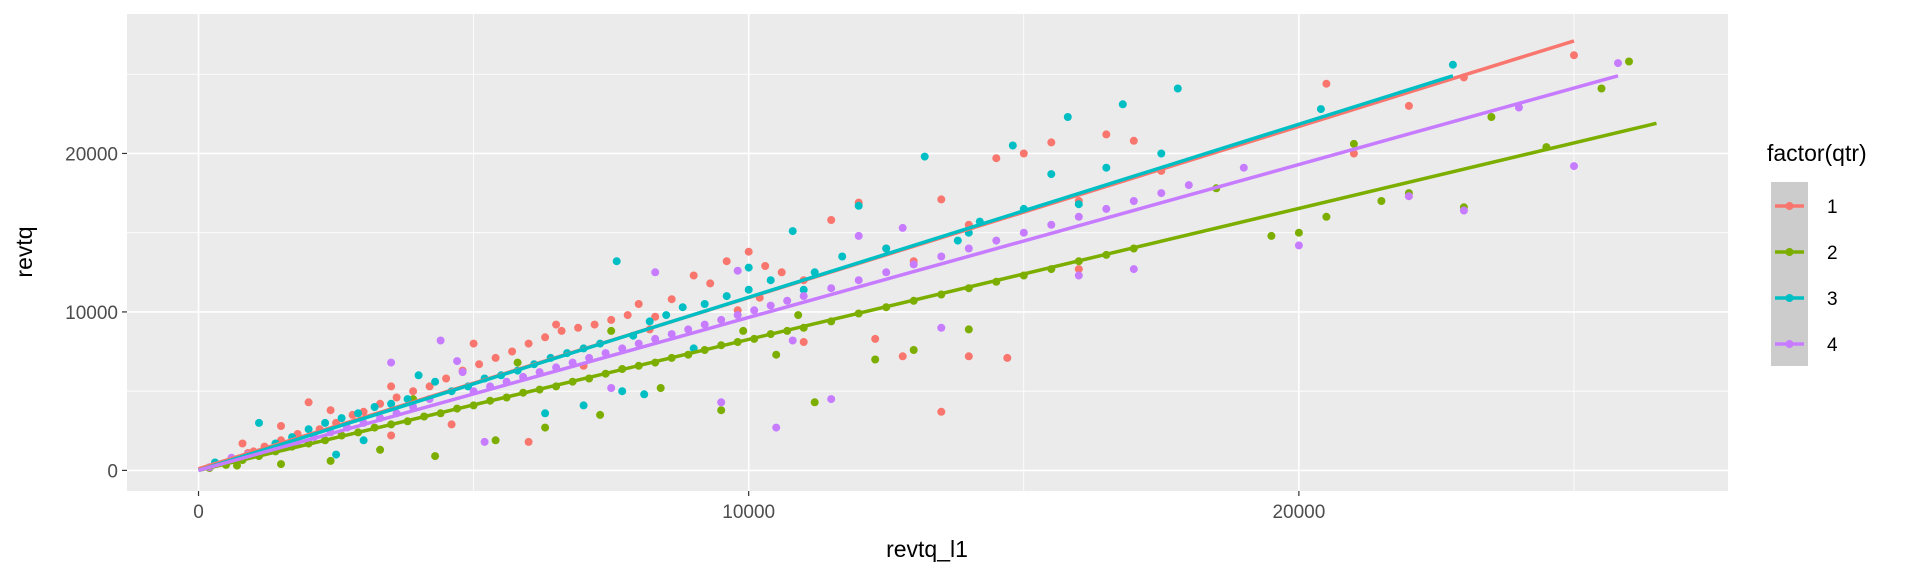 This screenshot has width=1920, height=576. Describe the element at coordinates (1832, 345) in the screenshot. I see `legend-label-4: 4` at that location.